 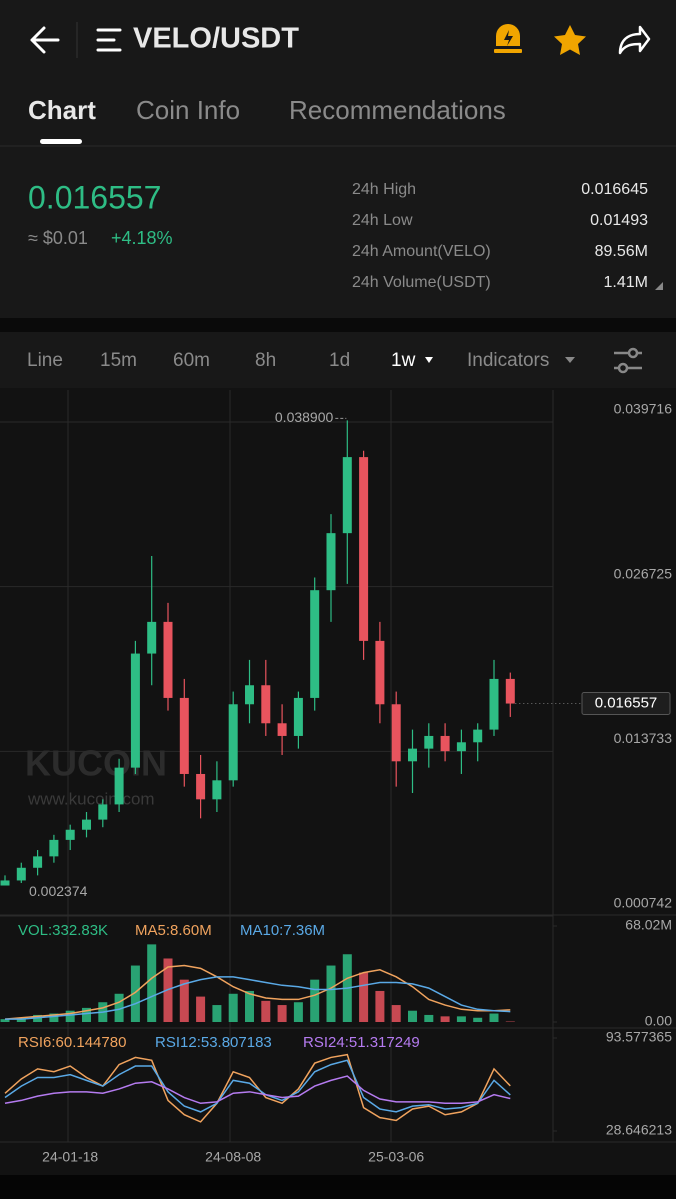 What do you see at coordinates (70, 1157) in the screenshot?
I see `x-tick-label: 24-01-18` at bounding box center [70, 1157].